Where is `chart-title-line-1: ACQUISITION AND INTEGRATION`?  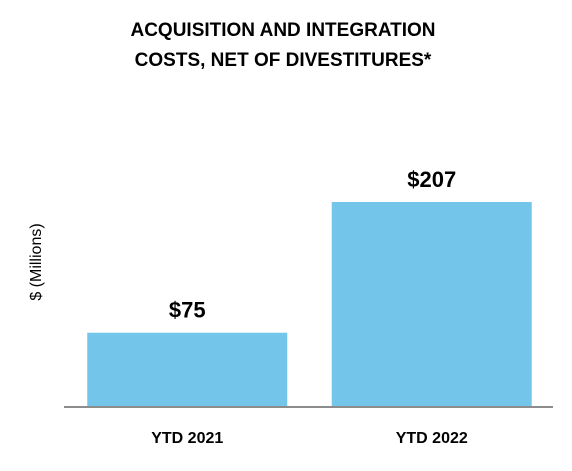 chart-title-line-1: ACQUISITION AND INTEGRATION is located at coordinates (282, 30).